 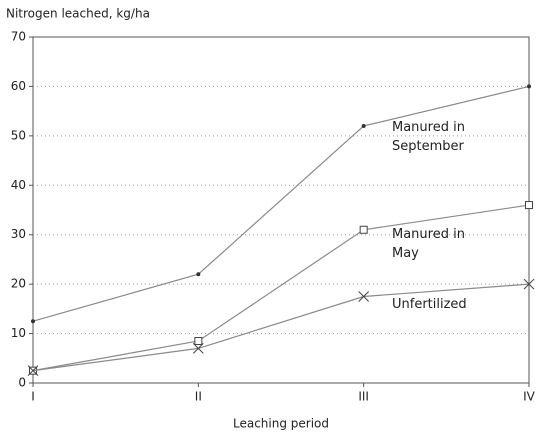 I want to click on y-tick-label: 50, so click(x=18, y=135).